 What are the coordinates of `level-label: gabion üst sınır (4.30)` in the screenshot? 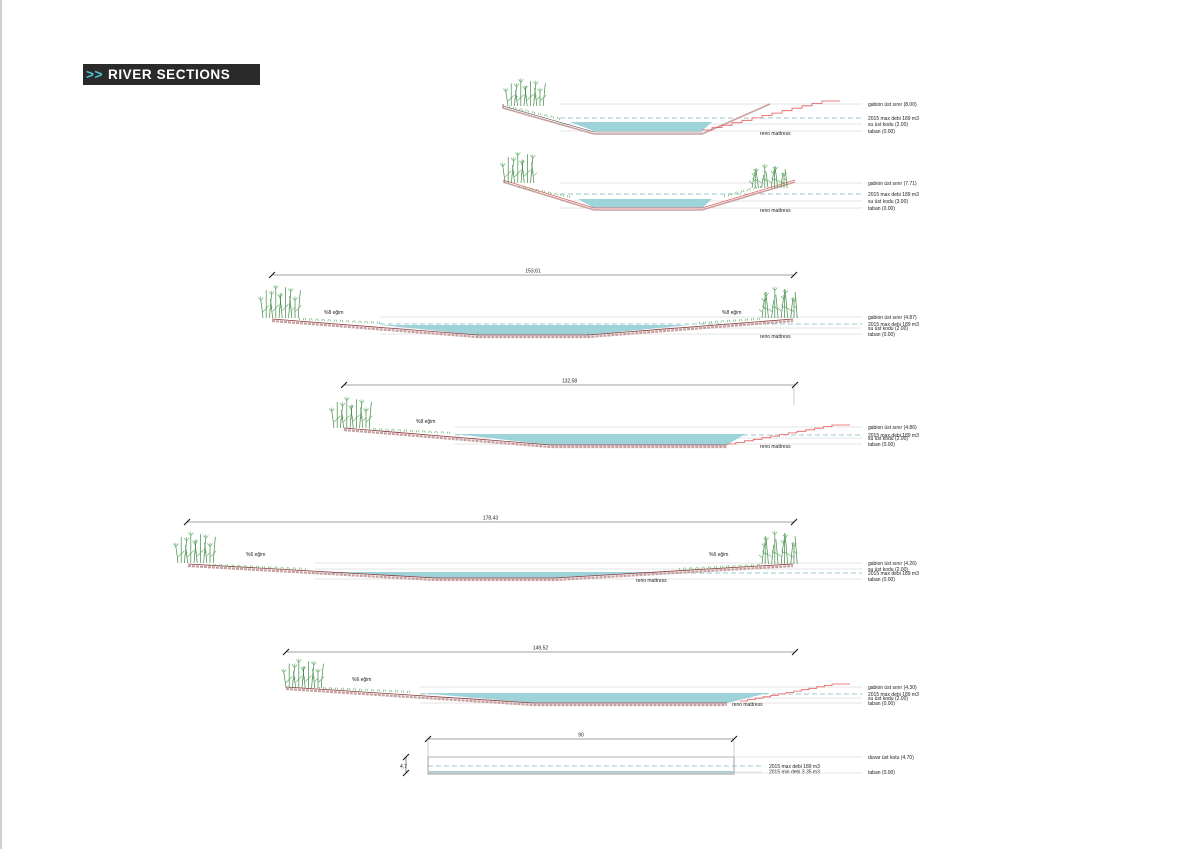 It's located at (892, 688).